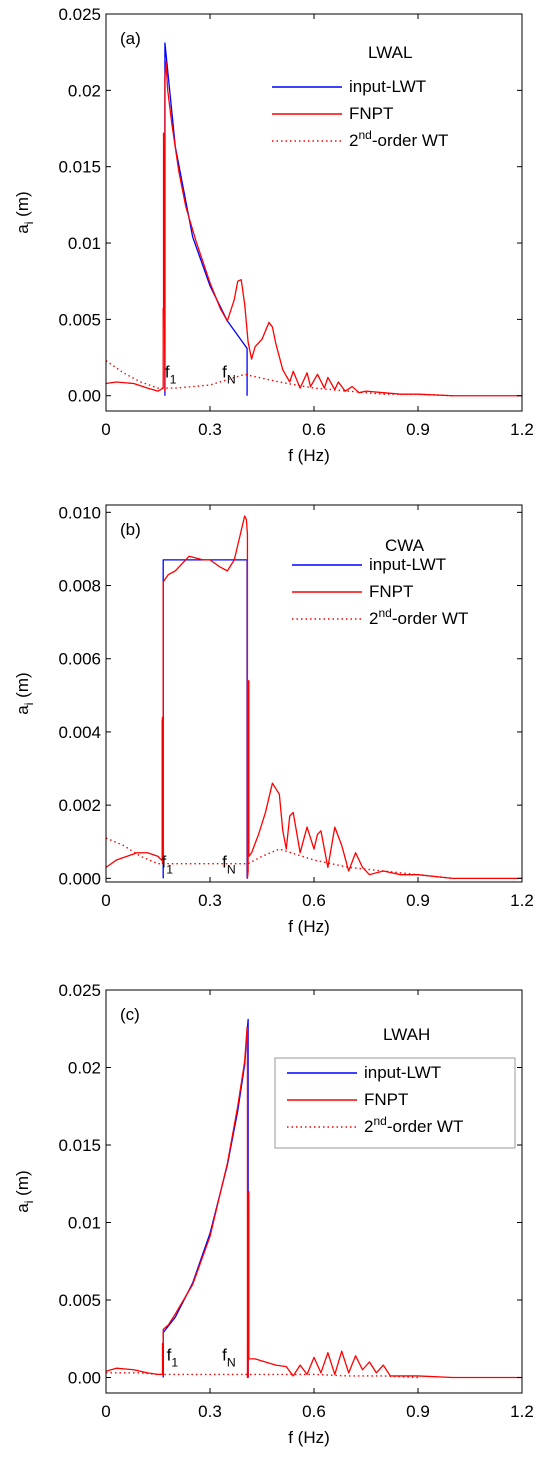 This screenshot has width=538, height=1461. What do you see at coordinates (79, 586) in the screenshot?
I see `y-tick-label: 0.008` at bounding box center [79, 586].